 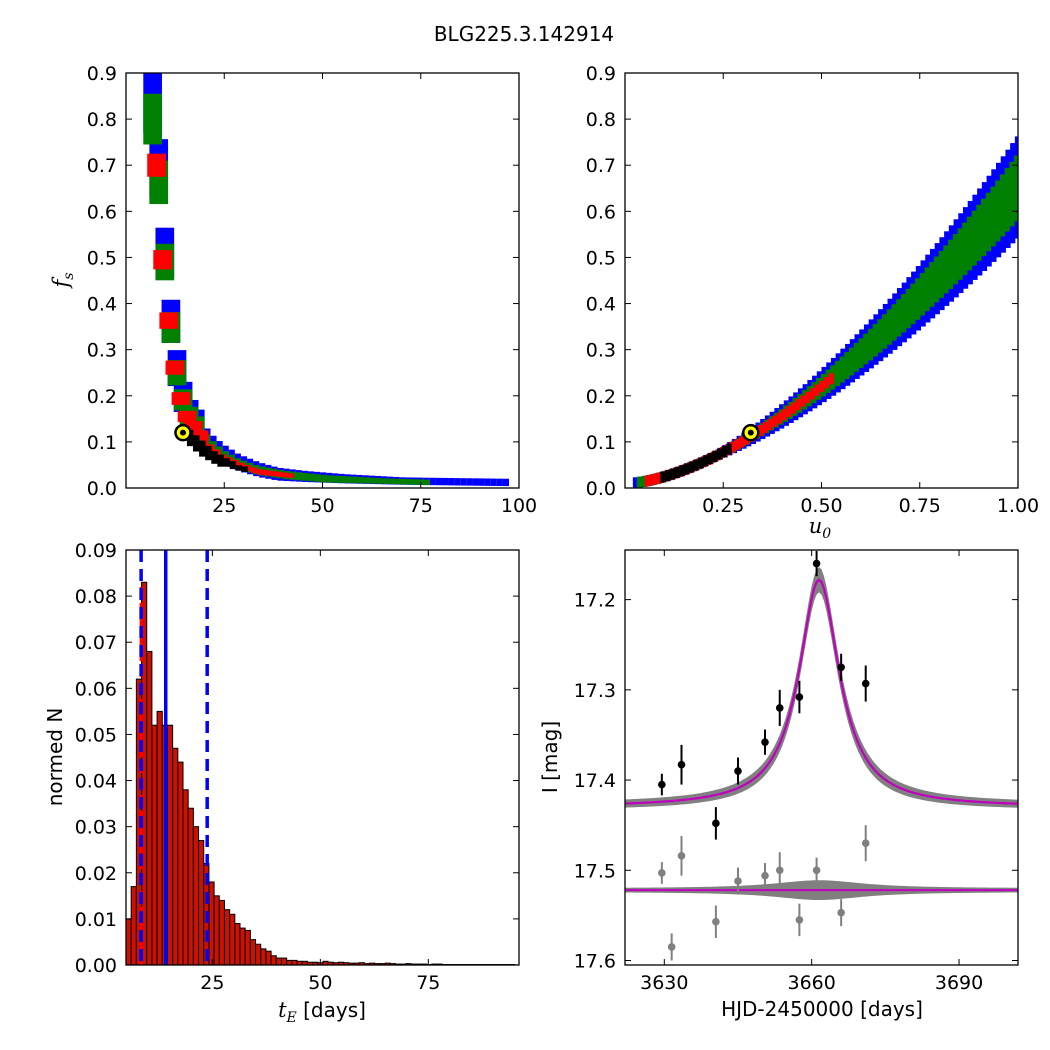 I want to click on model-band, so click(x=821, y=687).